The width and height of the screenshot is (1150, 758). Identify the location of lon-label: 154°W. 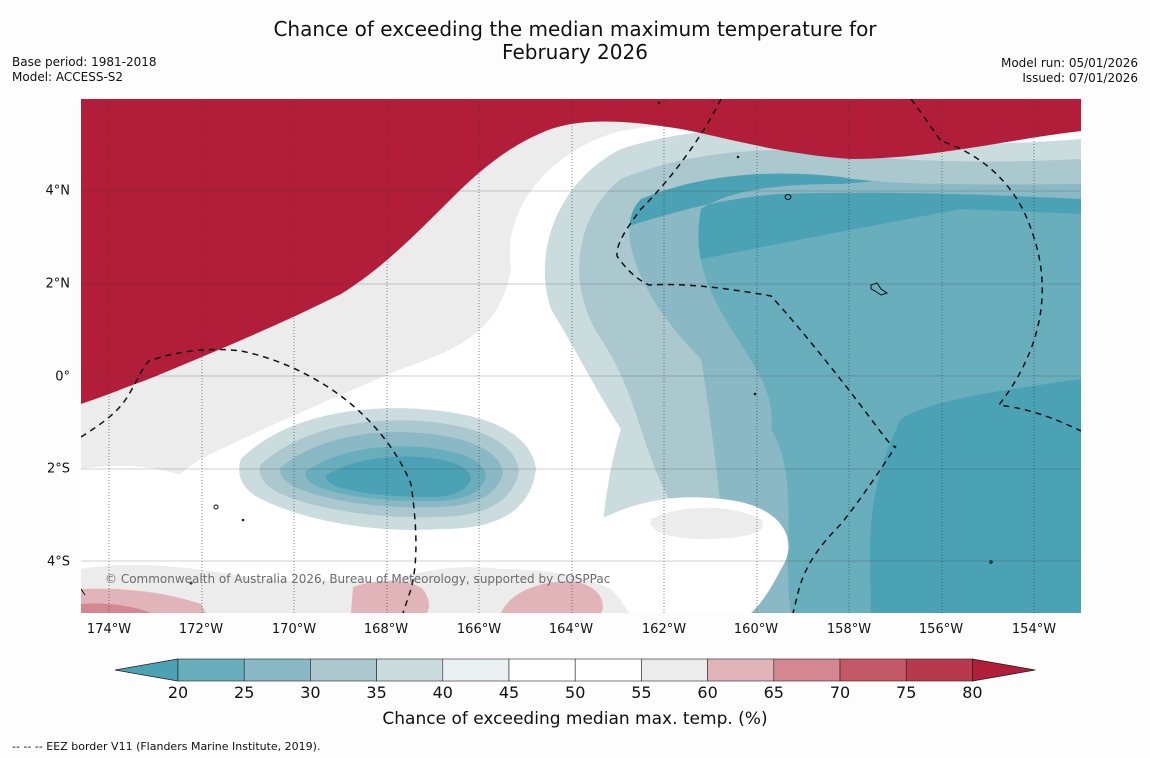
(1034, 629).